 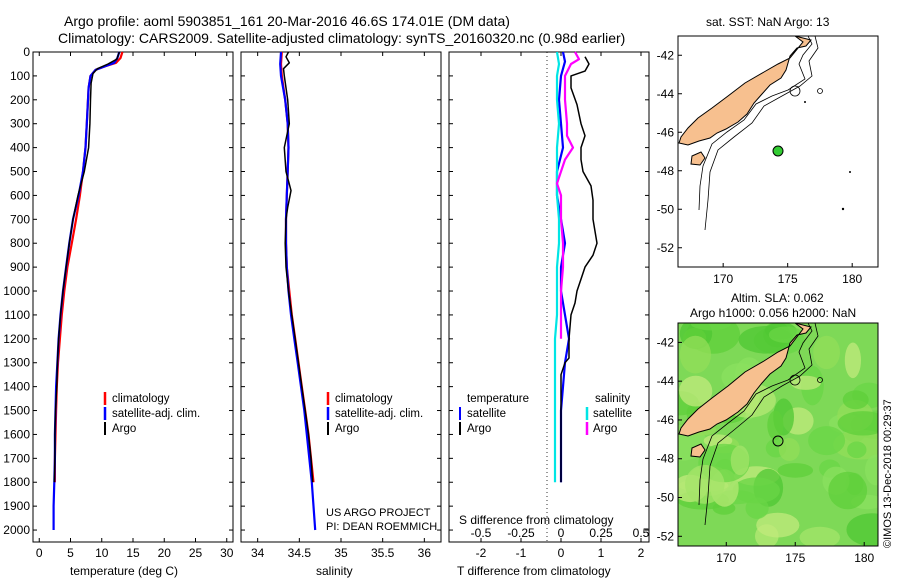 What do you see at coordinates (534, 571) in the screenshot?
I see `difference-x-label: T difference from climatology` at bounding box center [534, 571].